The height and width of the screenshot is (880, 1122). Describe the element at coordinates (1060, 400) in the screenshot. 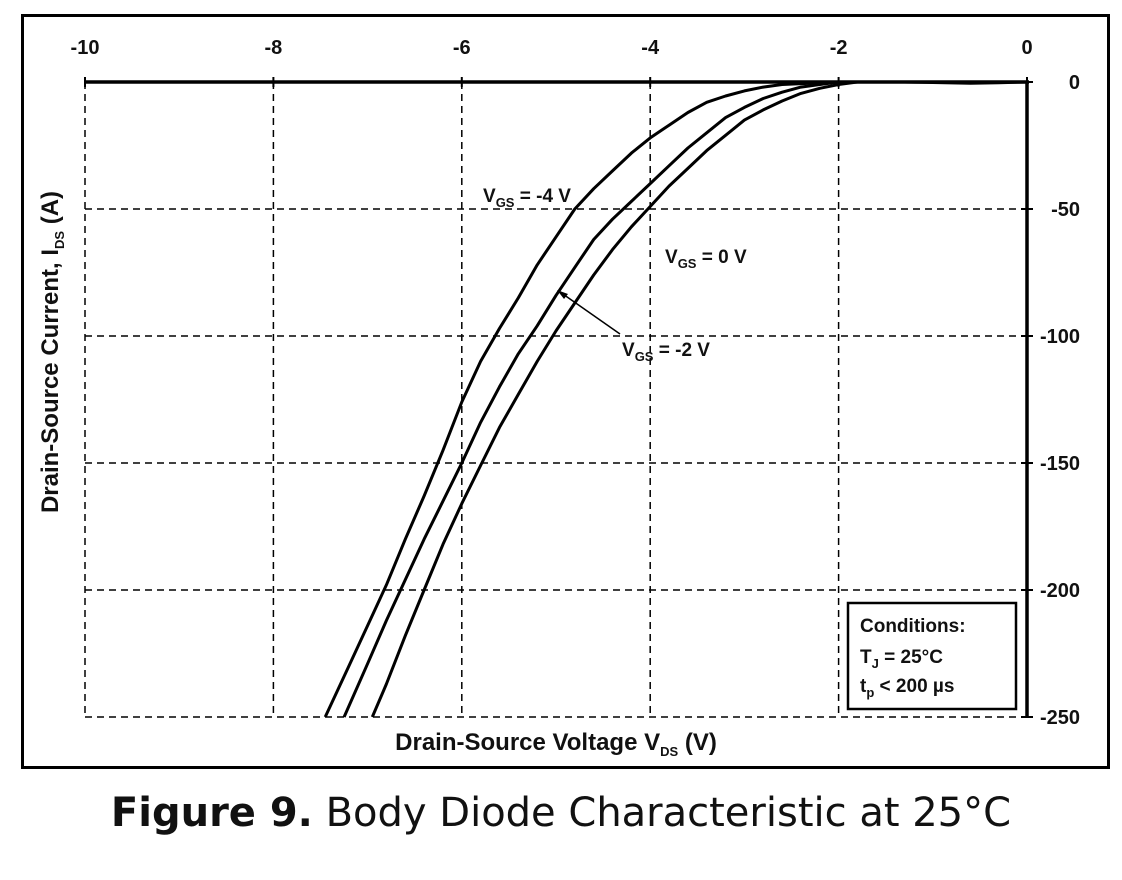

I see `y-tick-labels: 0 -50 -100 -150 -200 -250` at that location.